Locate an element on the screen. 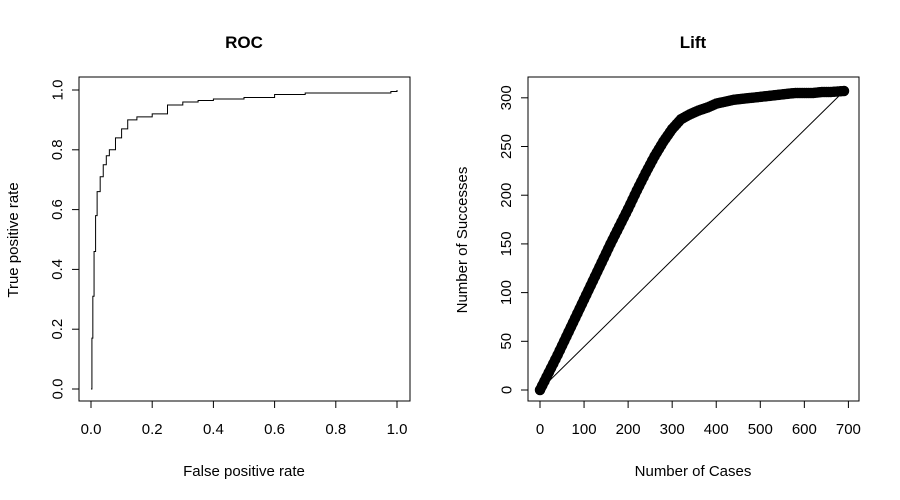  roc-y-tick-label: 1.0 is located at coordinates (57, 90).